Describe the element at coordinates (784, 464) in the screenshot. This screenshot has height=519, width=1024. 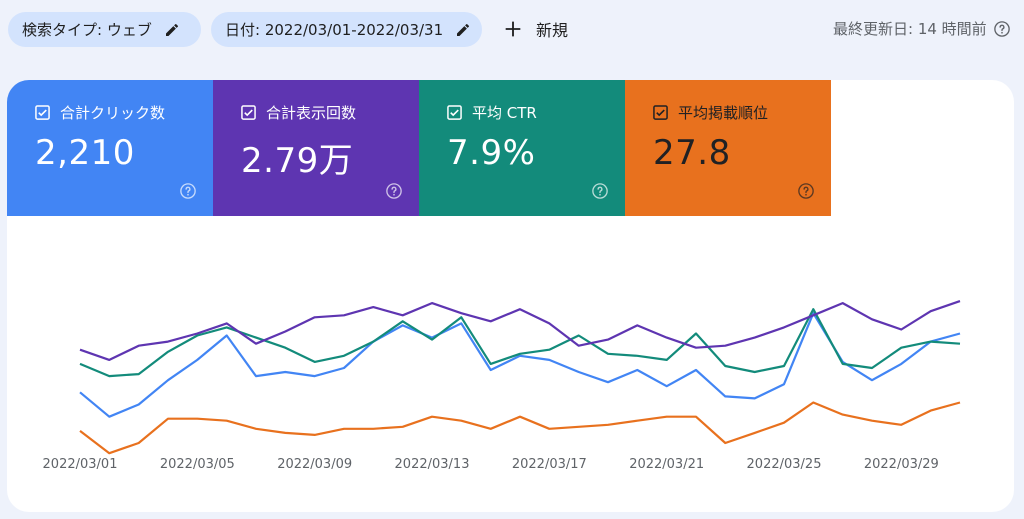
I see `x-tick-label: 2022/03/25` at that location.